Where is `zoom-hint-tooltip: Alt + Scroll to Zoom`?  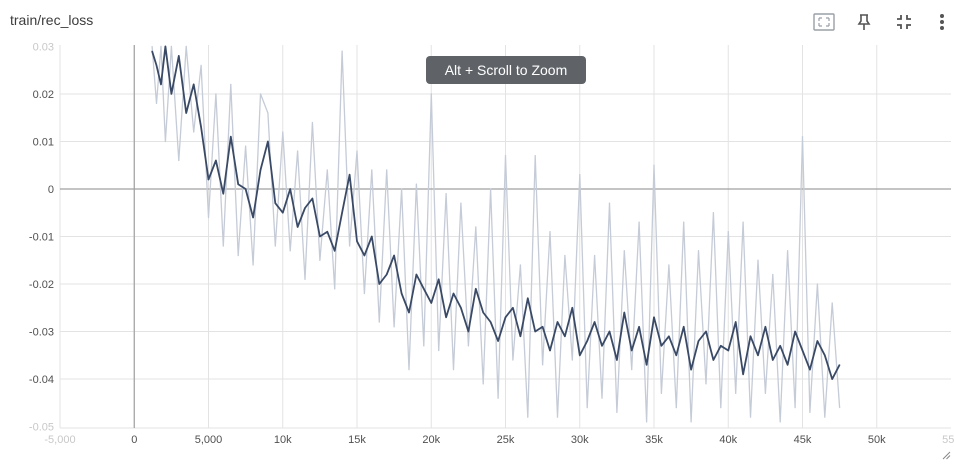 zoom-hint-tooltip: Alt + Scroll to Zoom is located at coordinates (506, 70).